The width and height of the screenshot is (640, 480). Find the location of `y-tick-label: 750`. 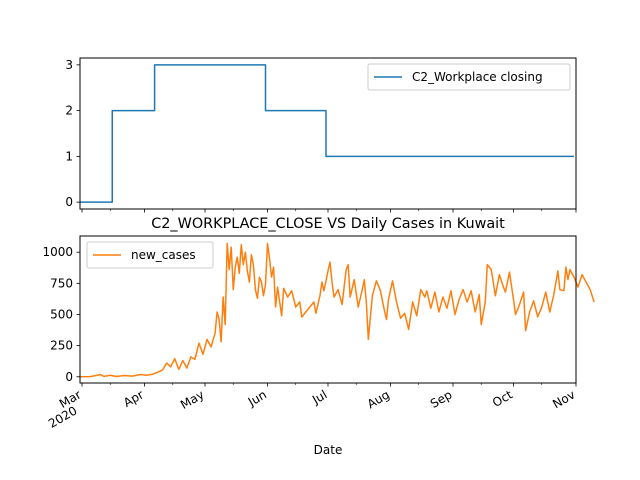

y-tick-label: 750 is located at coordinates (61, 283).